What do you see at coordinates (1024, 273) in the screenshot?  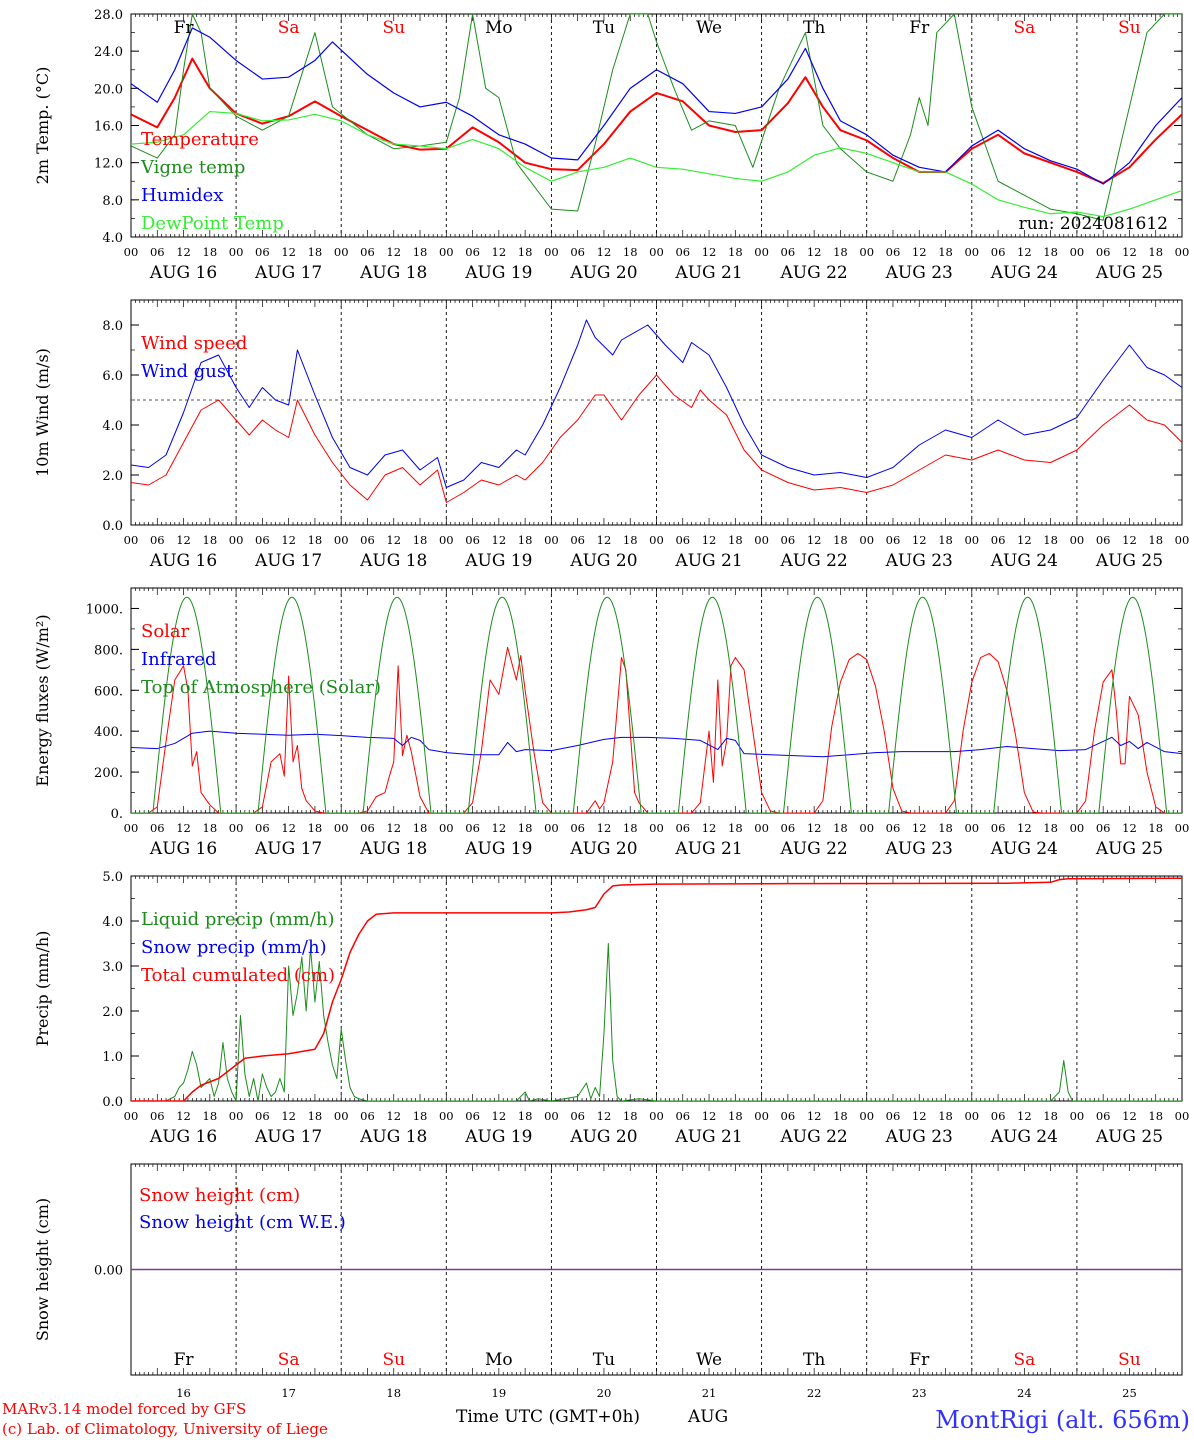 I see `x-date-label: AUG 24` at bounding box center [1024, 273].